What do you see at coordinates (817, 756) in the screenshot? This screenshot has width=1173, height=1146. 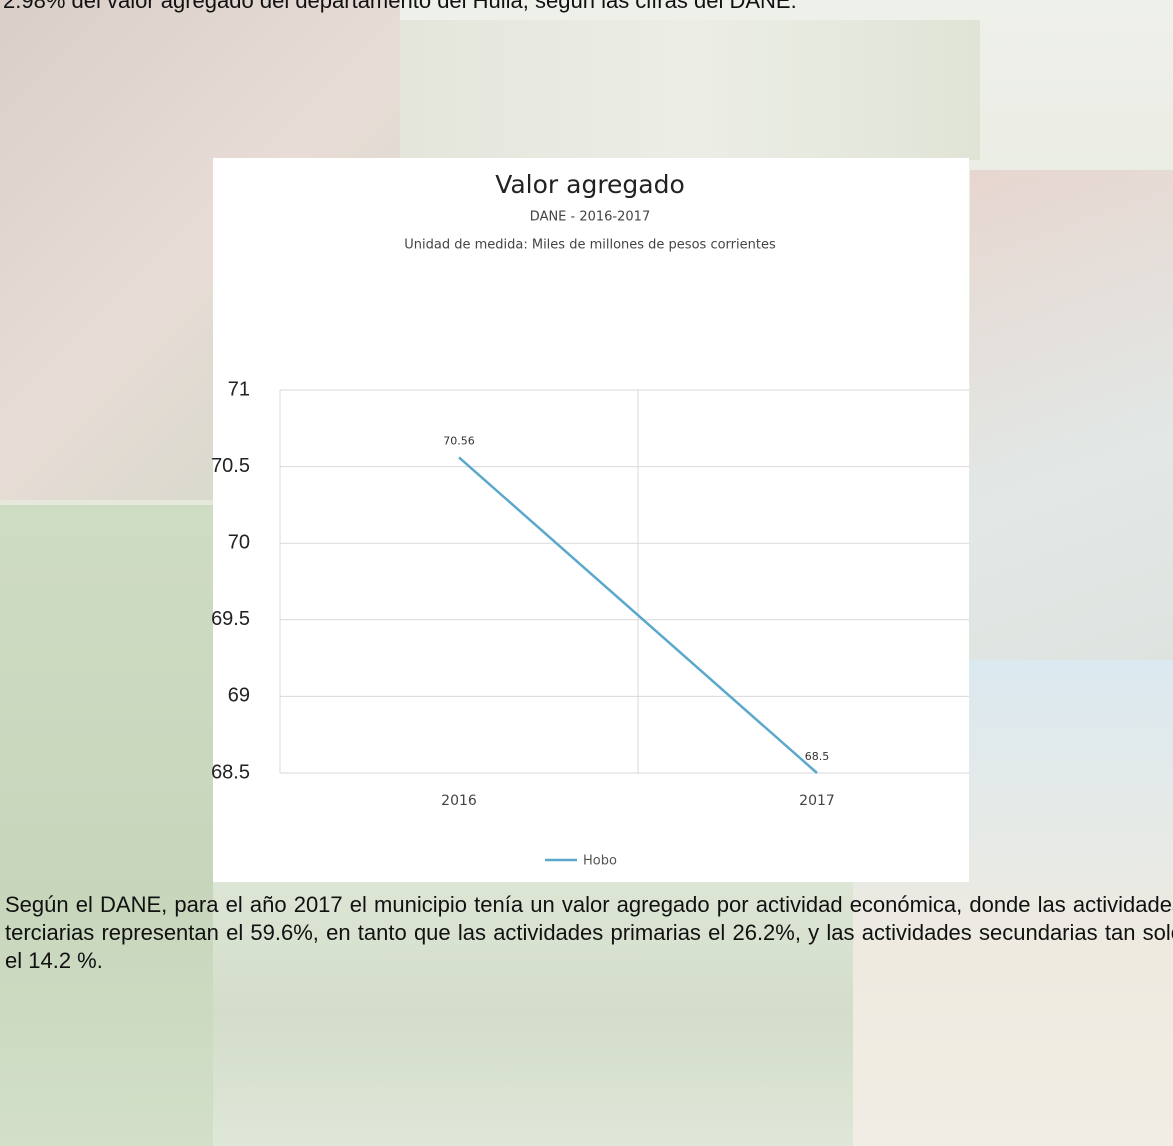 I see `data-label: 68.5` at bounding box center [817, 756].